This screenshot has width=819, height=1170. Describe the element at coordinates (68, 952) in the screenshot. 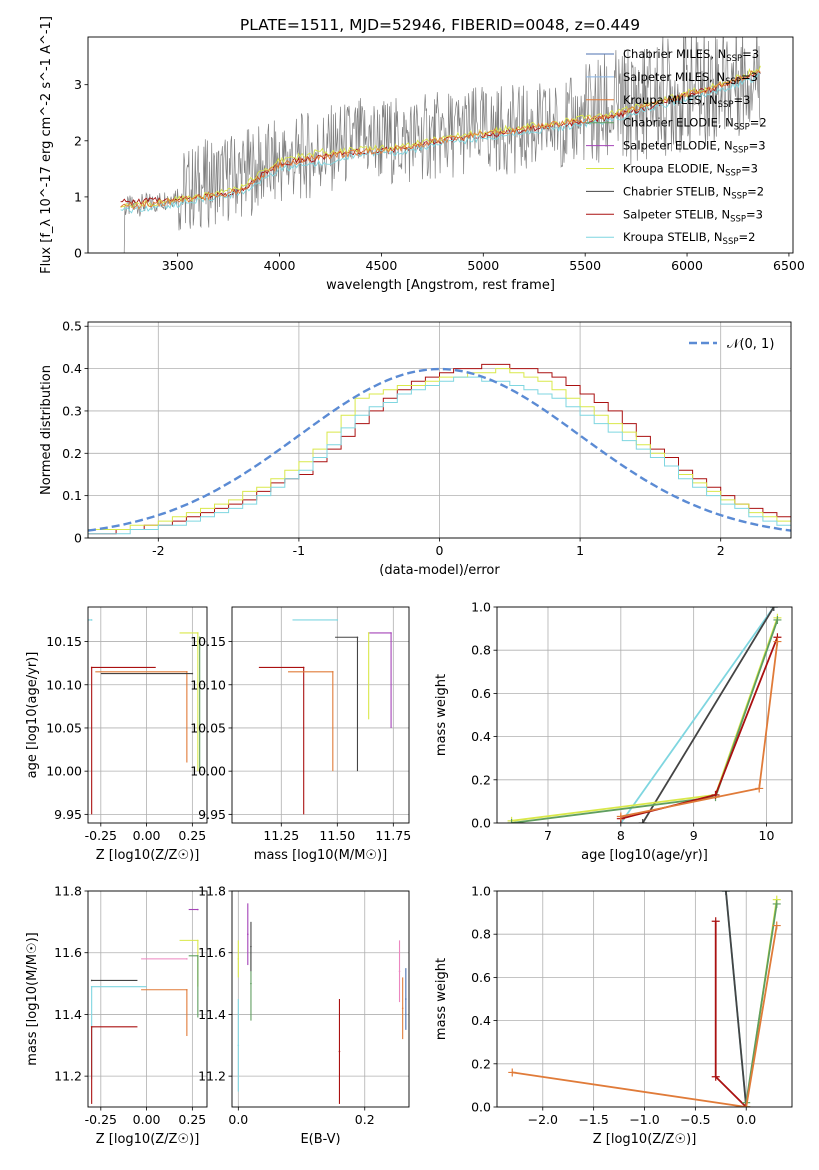

I see `y-tick-label: 11.6` at that location.